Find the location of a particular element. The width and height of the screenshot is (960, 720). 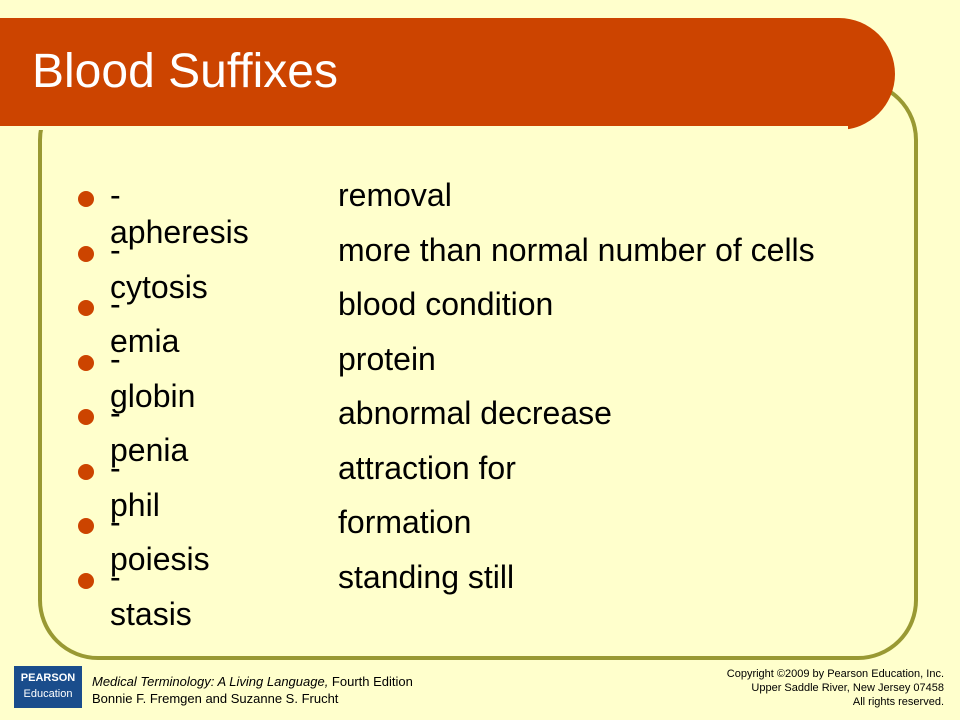

meaning: protein is located at coordinates (387, 358).